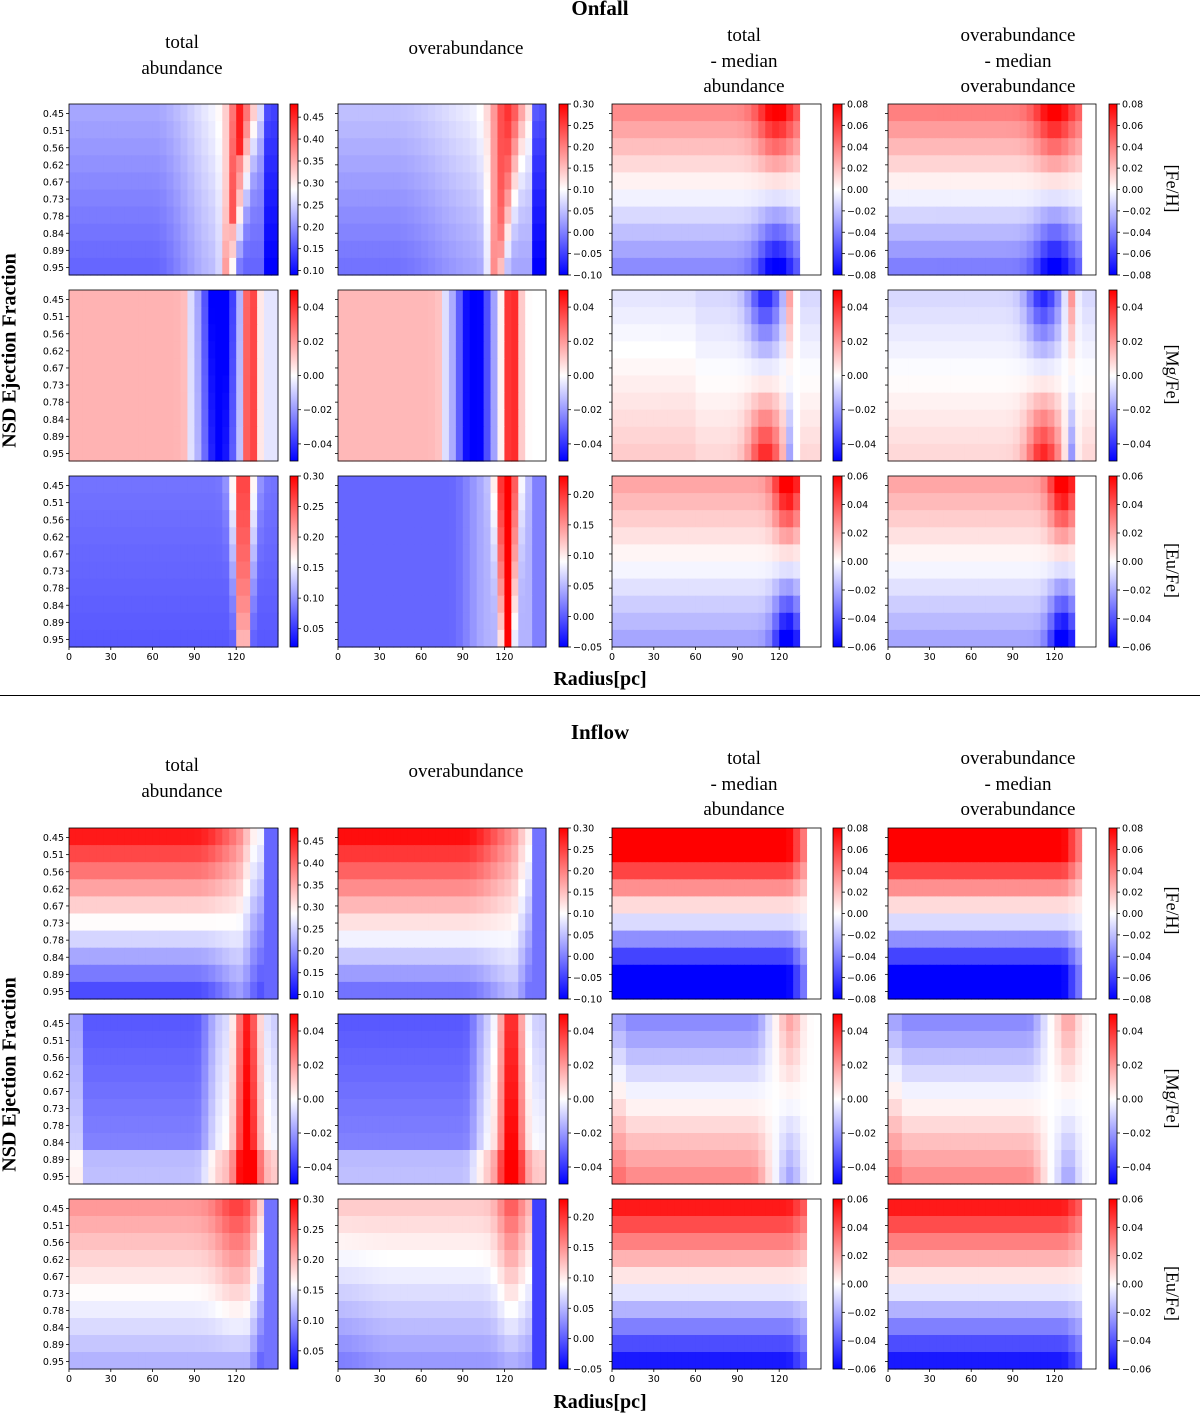  Describe the element at coordinates (1132, 477) in the screenshot. I see `colorbar-tick-label: 0.06` at that location.